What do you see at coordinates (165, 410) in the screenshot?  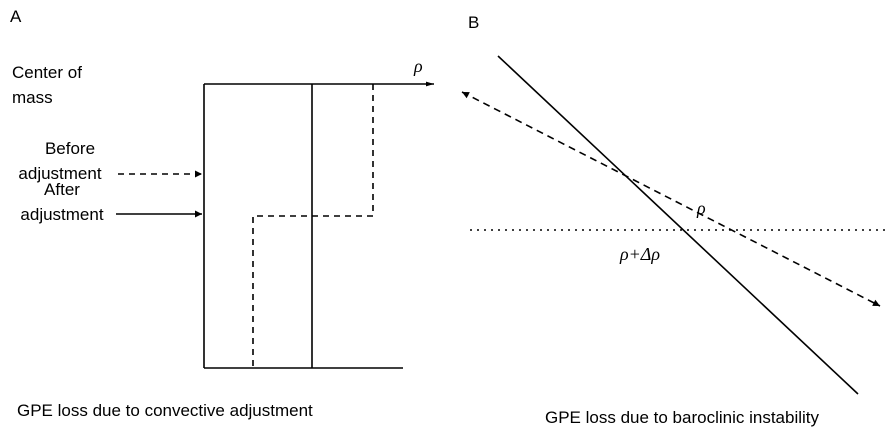 I see `caption: GPE loss due to convective adjustment` at bounding box center [165, 410].